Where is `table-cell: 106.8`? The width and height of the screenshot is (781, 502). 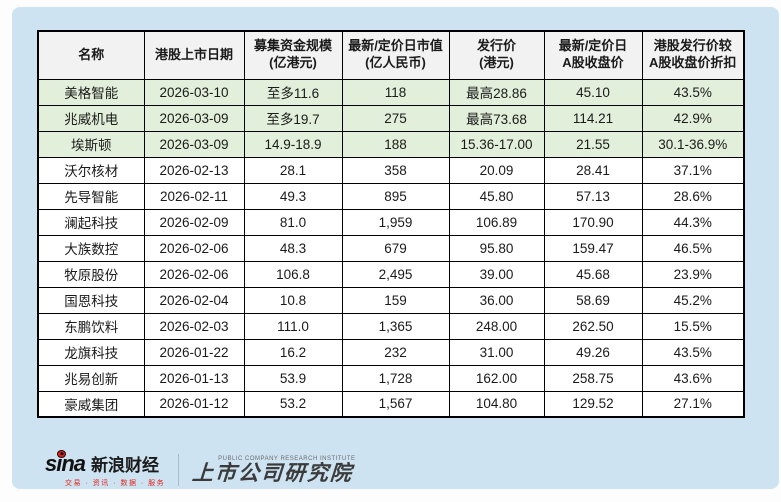
table-cell: 106.8 is located at coordinates (293, 274).